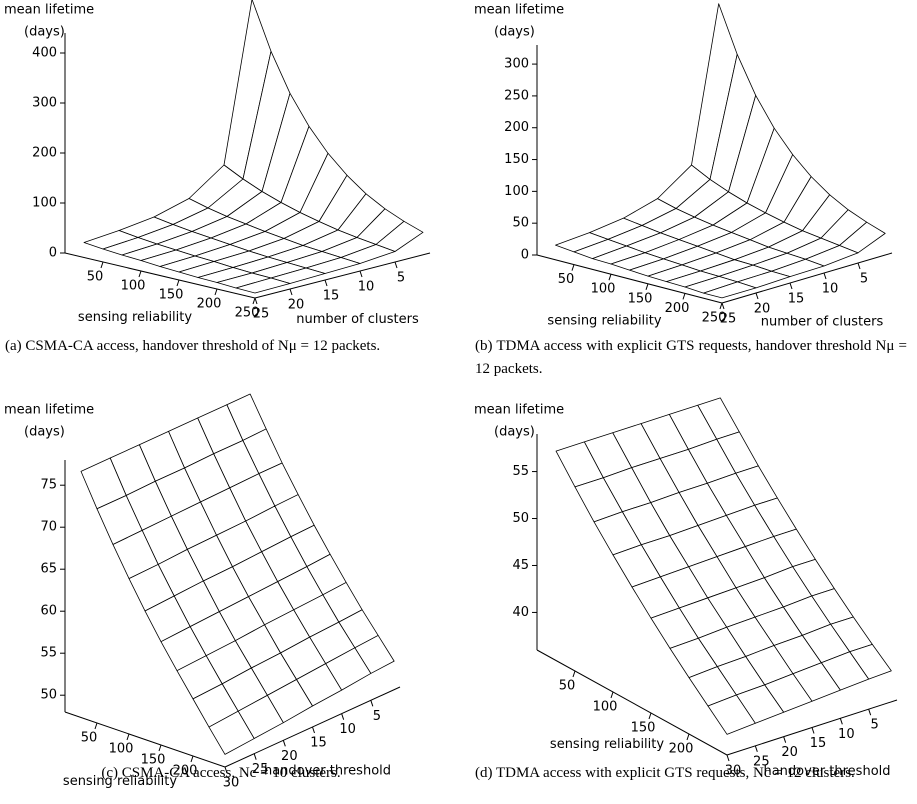  What do you see at coordinates (516, 191) in the screenshot?
I see `z-tick-label: 100` at bounding box center [516, 191].